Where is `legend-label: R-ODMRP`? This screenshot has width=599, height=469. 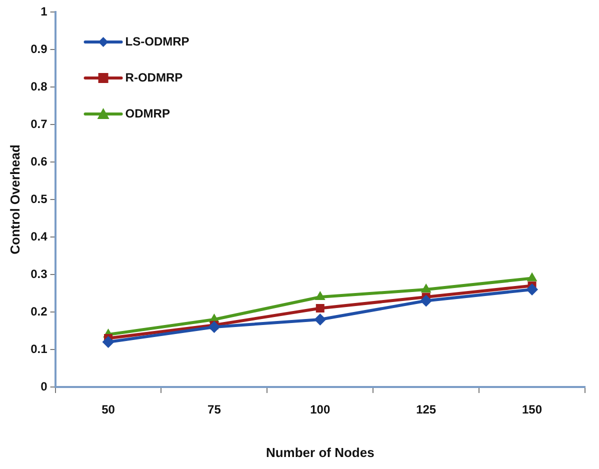 legend-label: R-ODMRP is located at coordinates (154, 77).